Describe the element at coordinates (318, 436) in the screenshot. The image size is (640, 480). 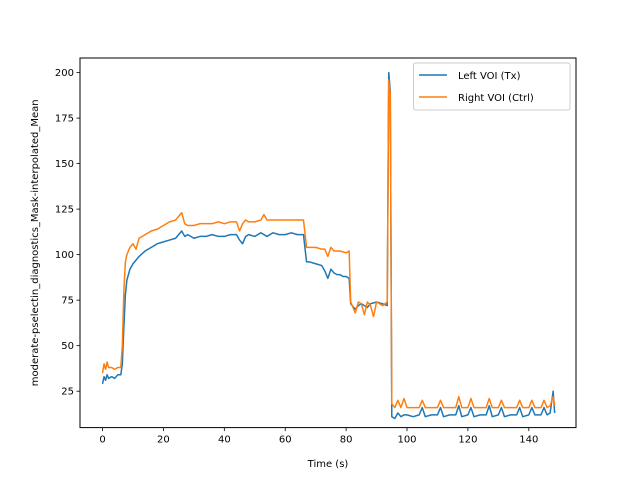
I see `x-axis: 0 20 40 60 80 100 120 140` at that location.